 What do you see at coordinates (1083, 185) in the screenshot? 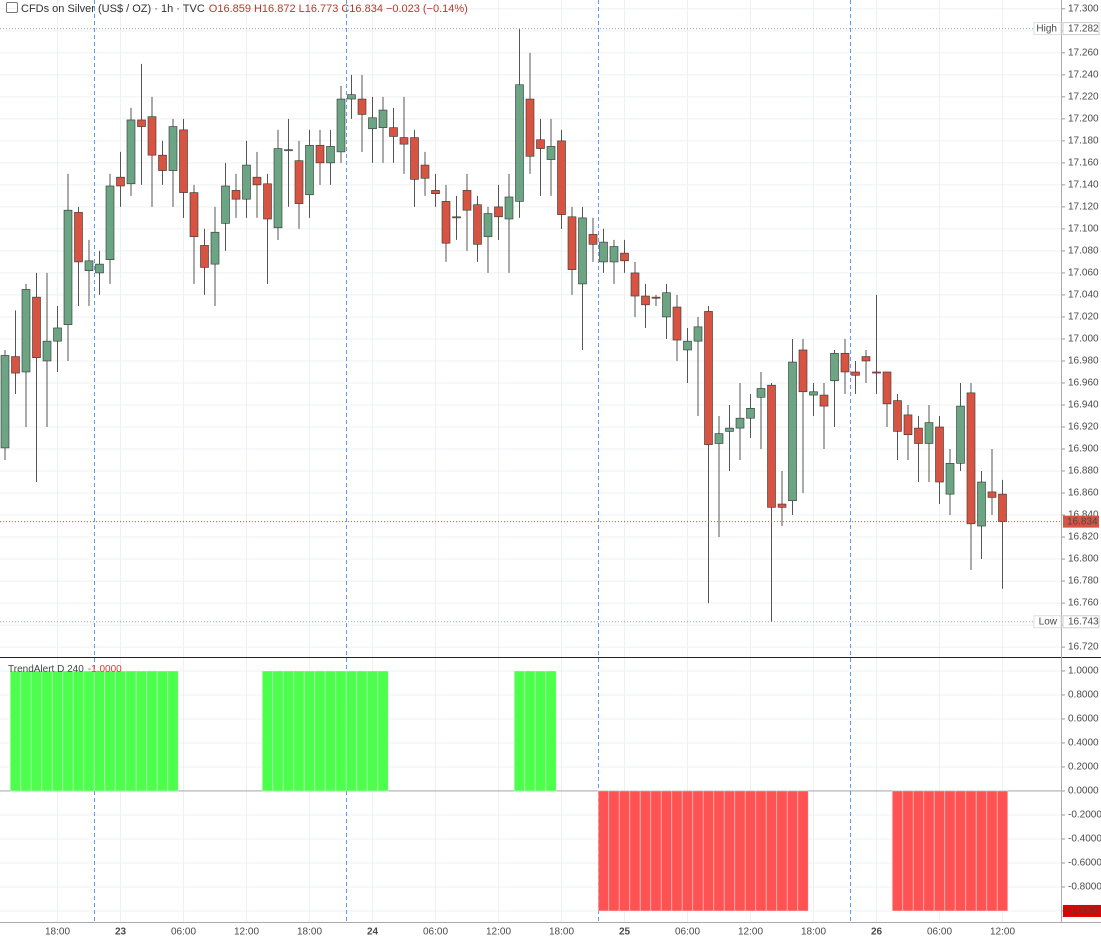
I see `y-tick-label: 17.140` at bounding box center [1083, 185].